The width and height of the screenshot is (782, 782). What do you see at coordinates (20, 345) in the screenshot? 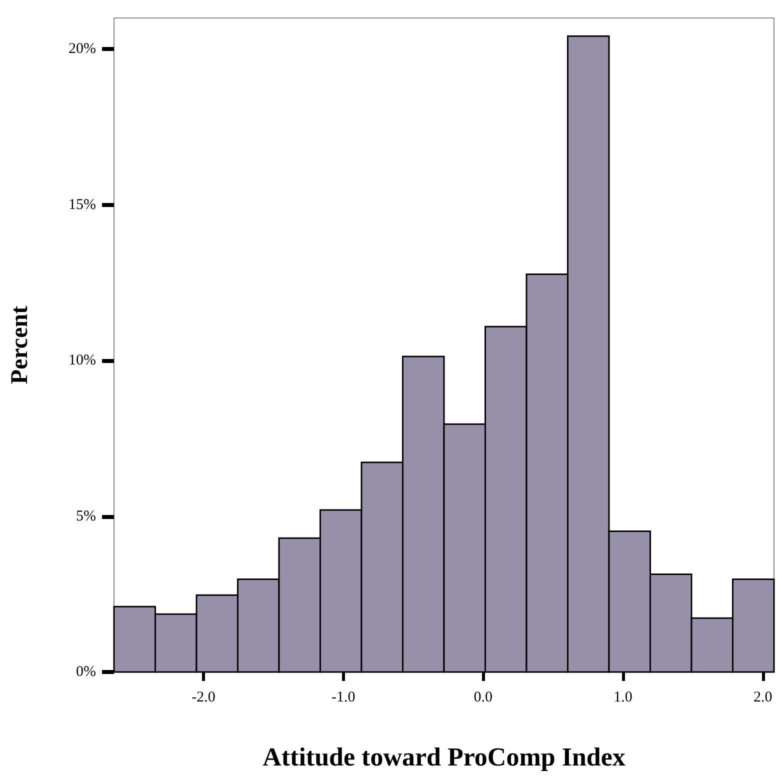
I see `y-axis-title: Percent` at bounding box center [20, 345].